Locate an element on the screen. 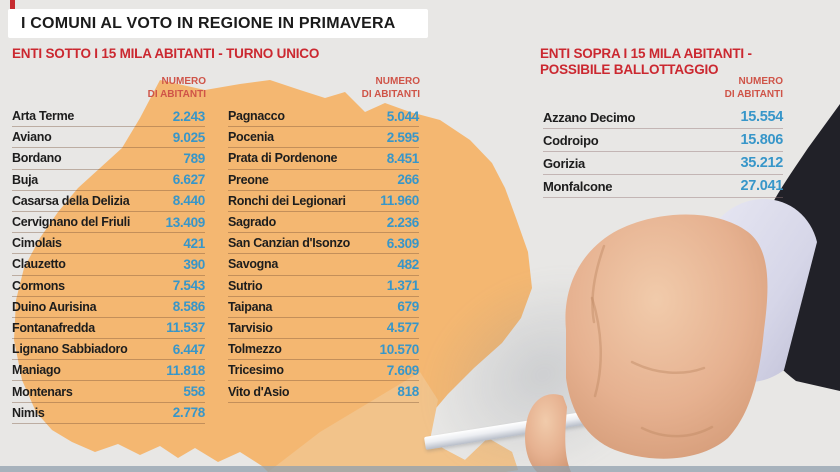 The width and height of the screenshot is (840, 472). municipality-name: Ronchi dei Legionari is located at coordinates (287, 200).